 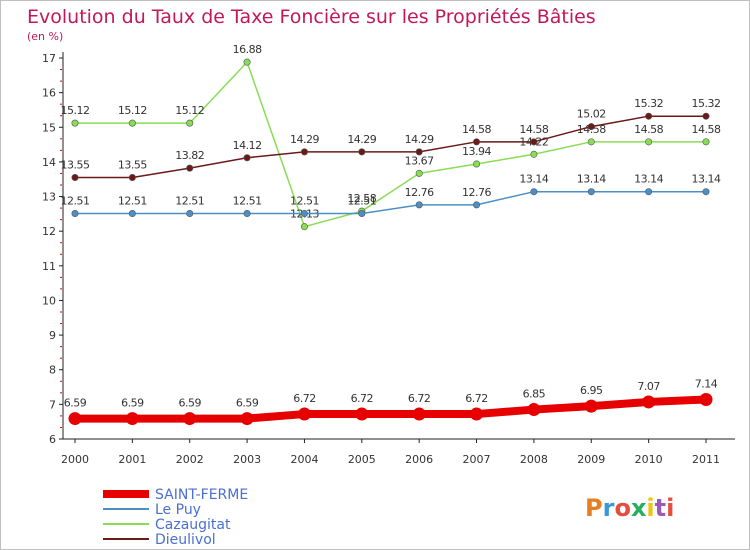 I want to click on y-tick-label: 12, so click(x=49, y=231).